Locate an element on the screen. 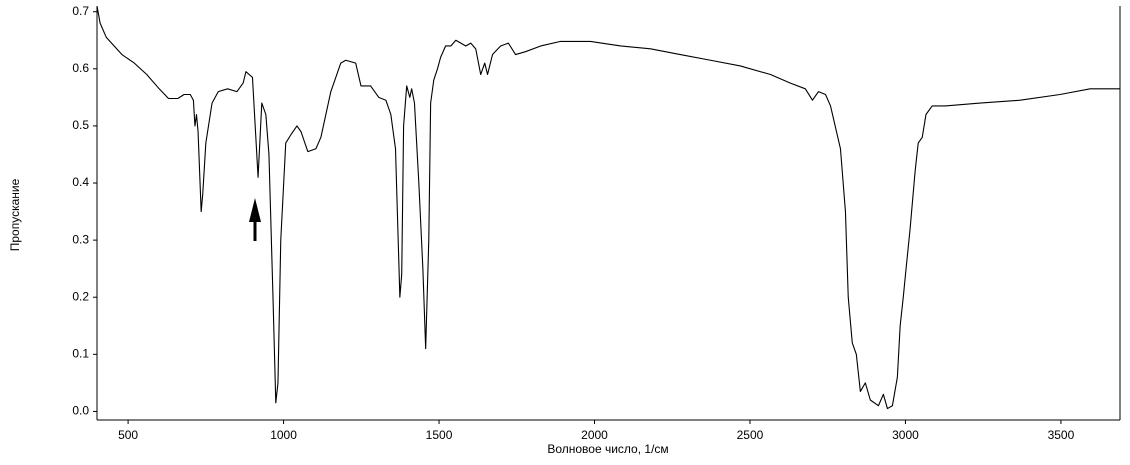 Image resolution: width=1130 pixels, height=465 pixels. y-tick-label: 0.7 is located at coordinates (80, 11).